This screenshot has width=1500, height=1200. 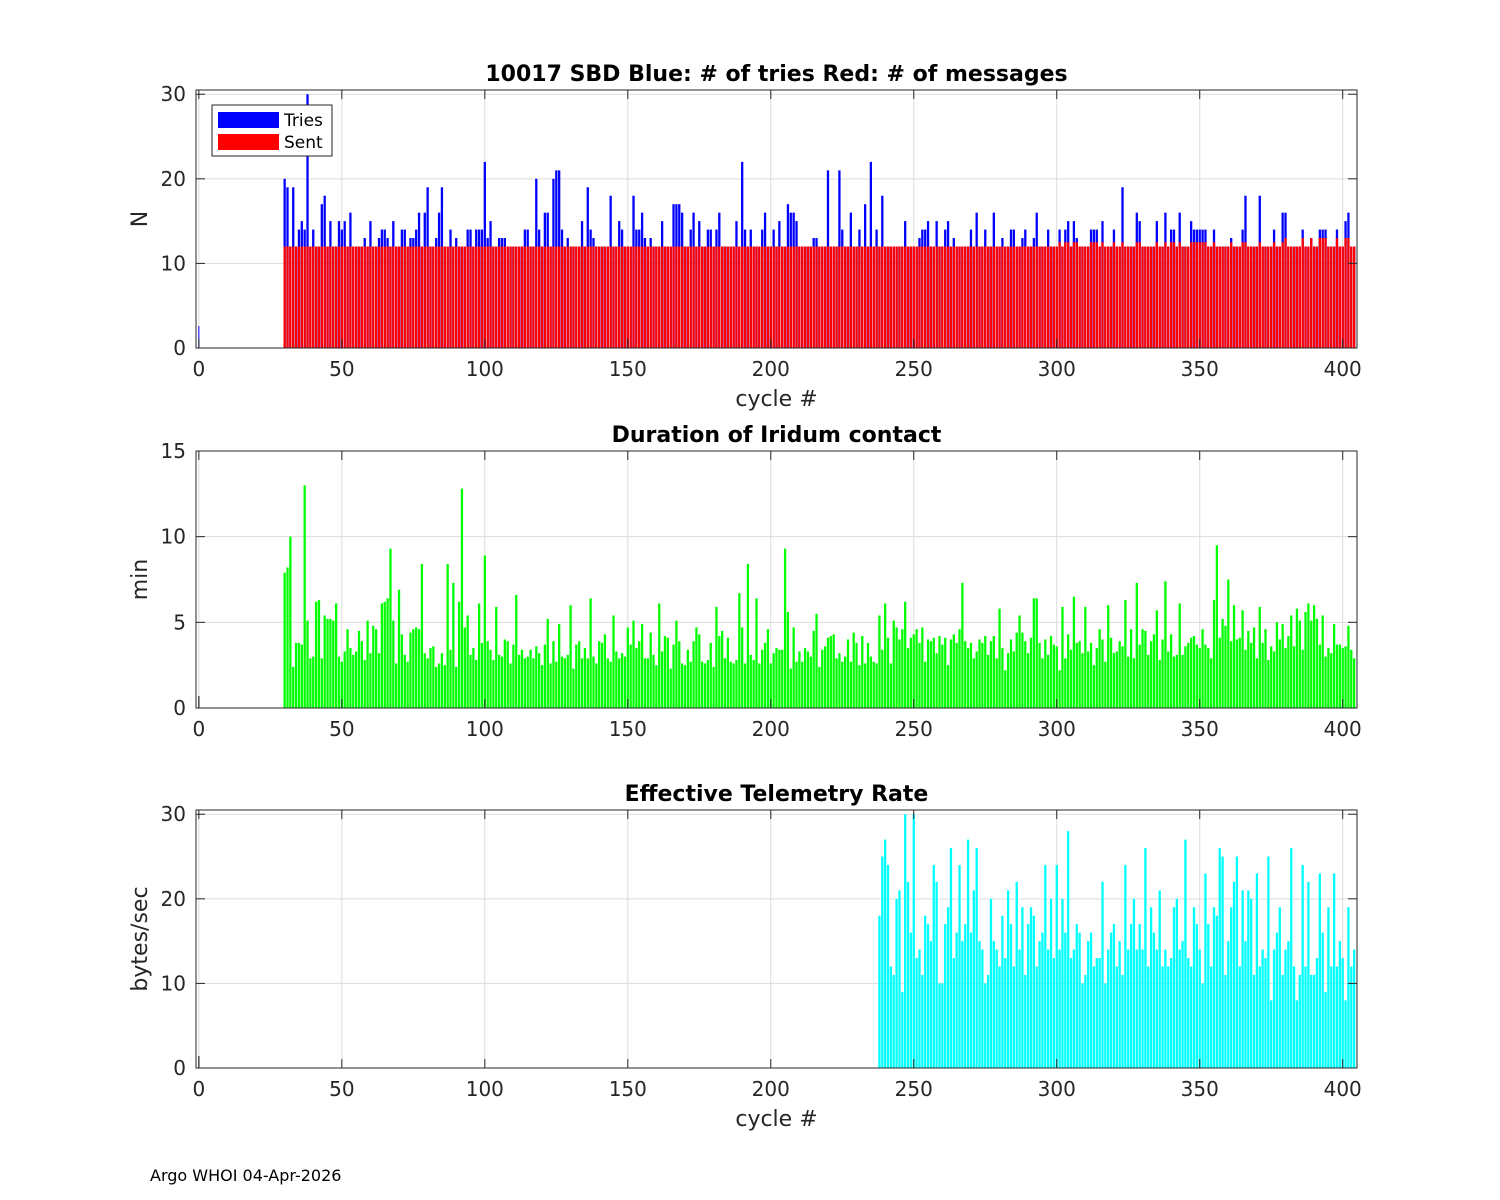 What do you see at coordinates (248, 142) in the screenshot?
I see `legend-swatch-sent` at bounding box center [248, 142].